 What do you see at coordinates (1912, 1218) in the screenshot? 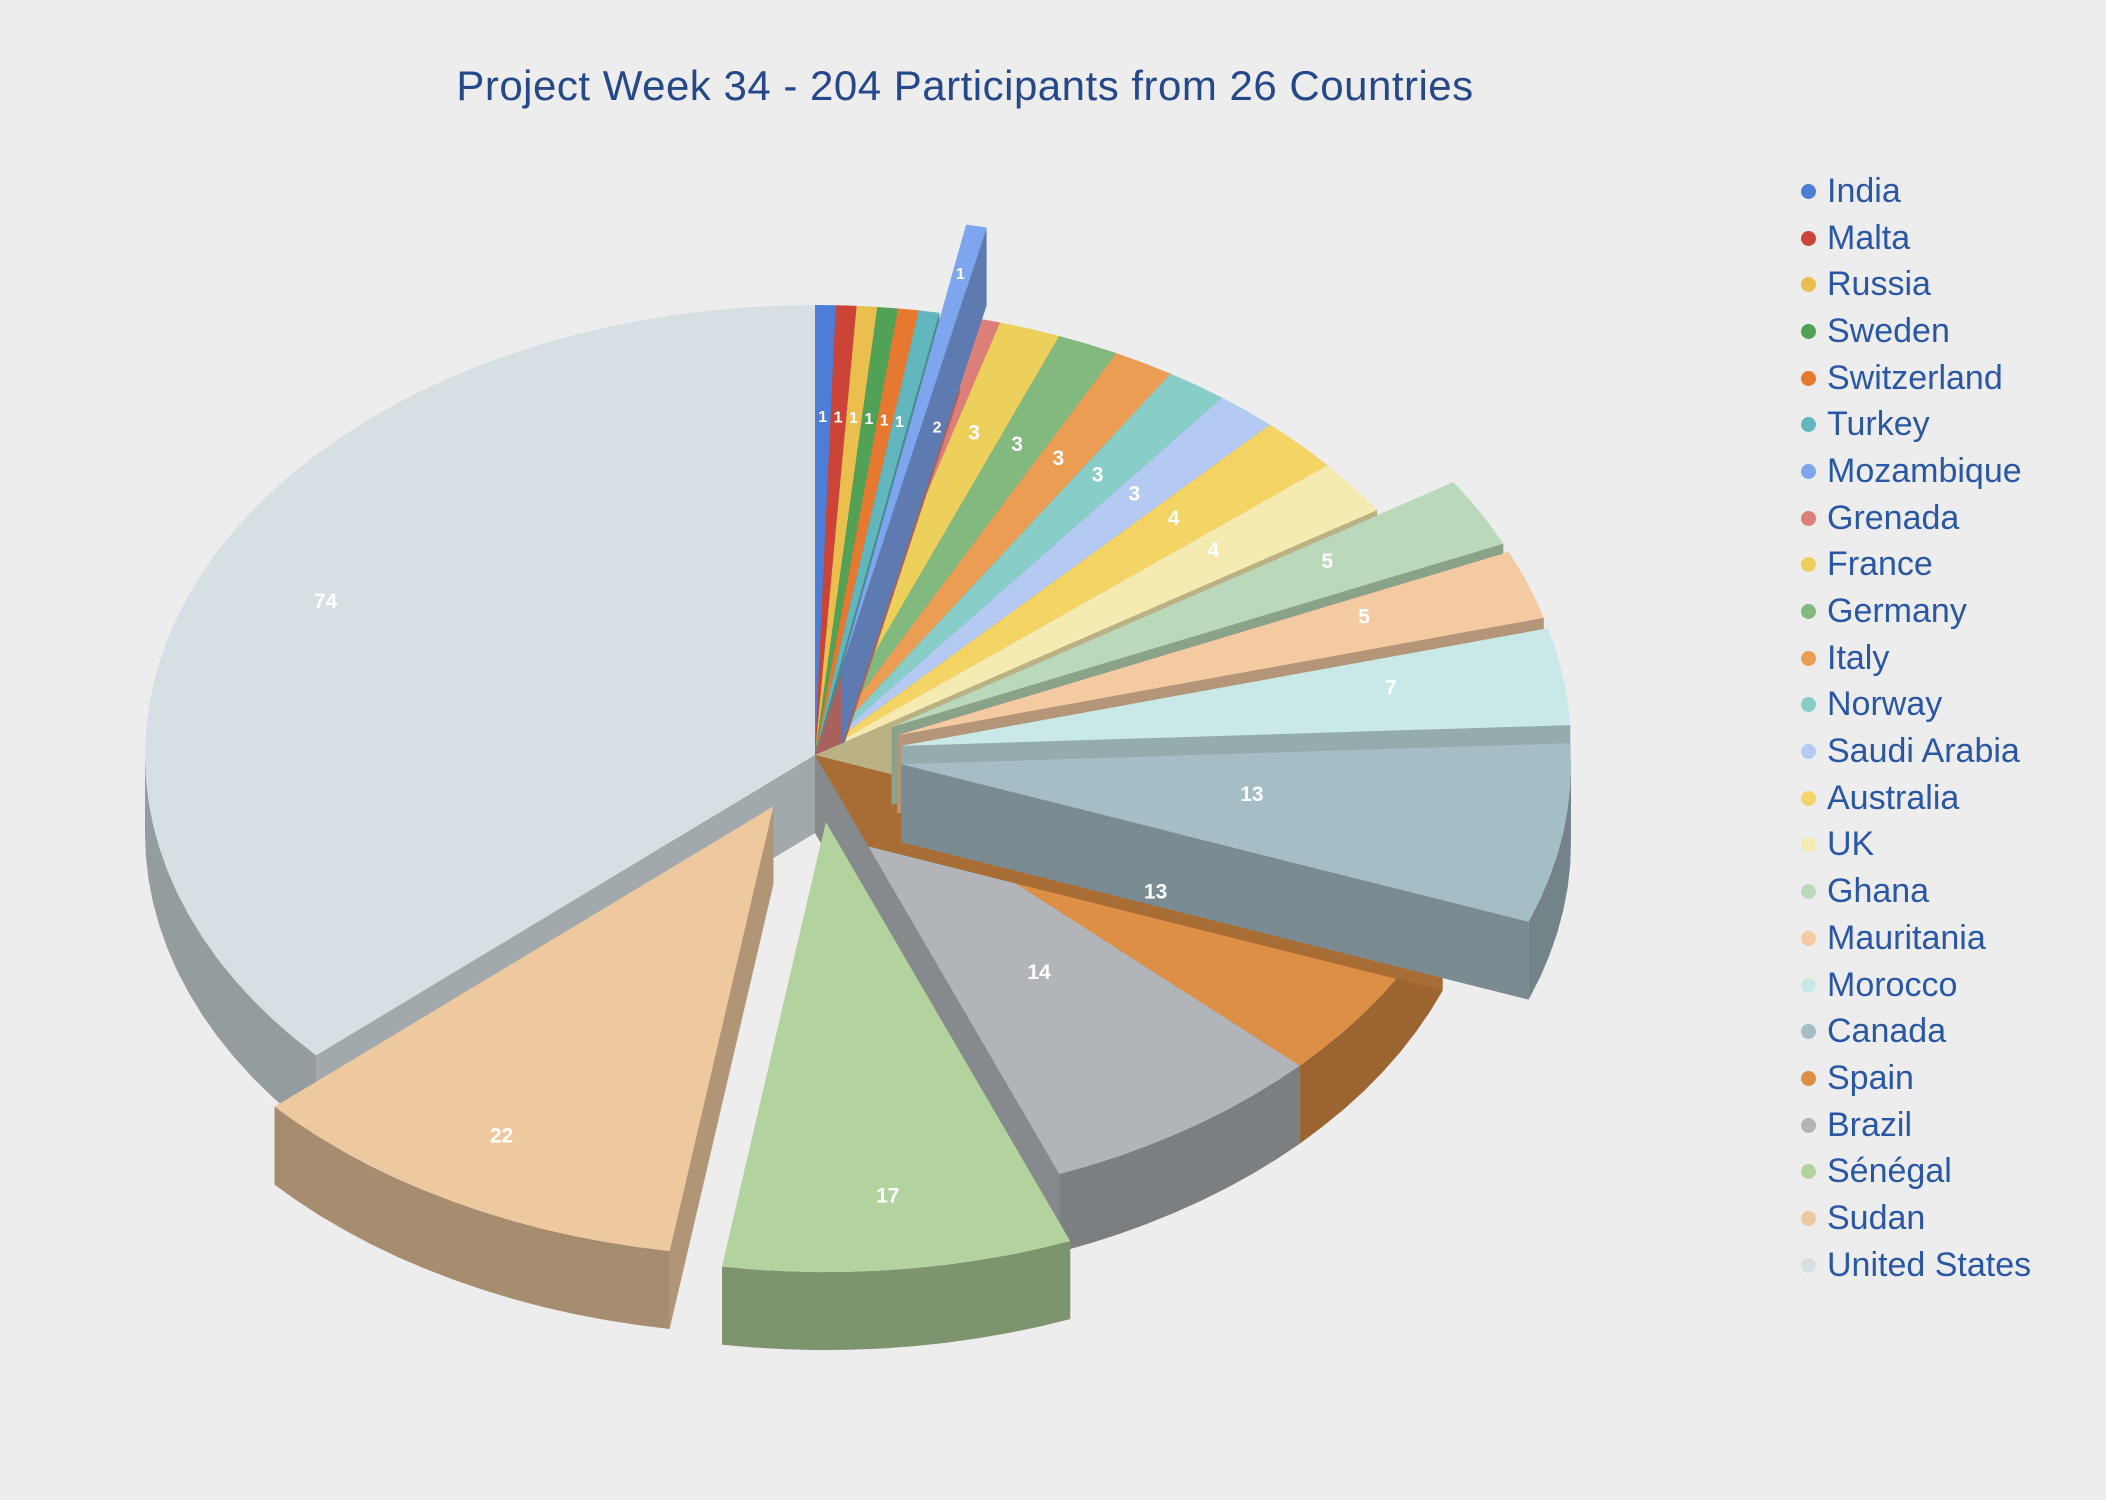
I see `legend-item: Sudan` at bounding box center [1912, 1218].